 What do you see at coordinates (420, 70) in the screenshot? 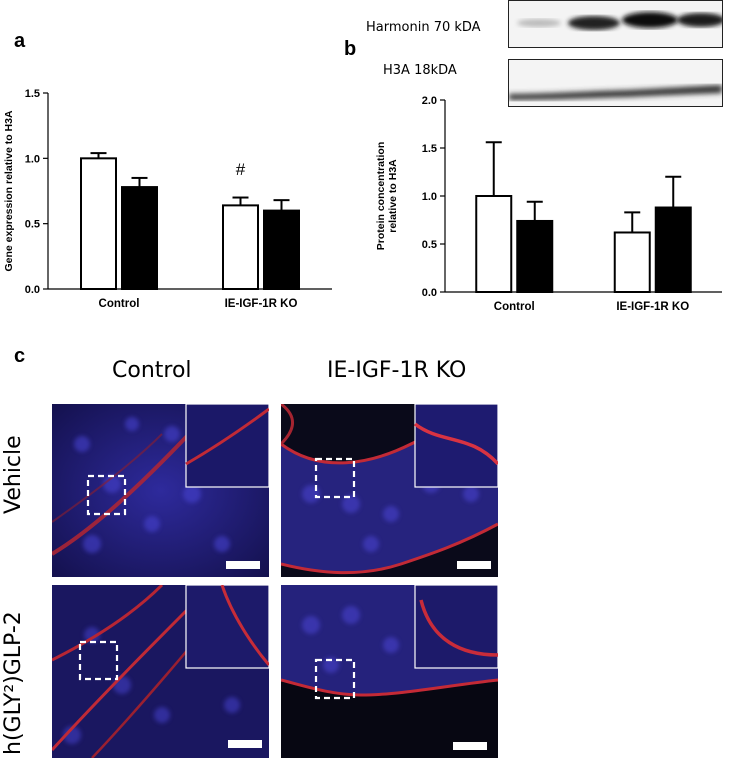
I see `blot-label-h3a: H3A 18kDA` at bounding box center [420, 70].